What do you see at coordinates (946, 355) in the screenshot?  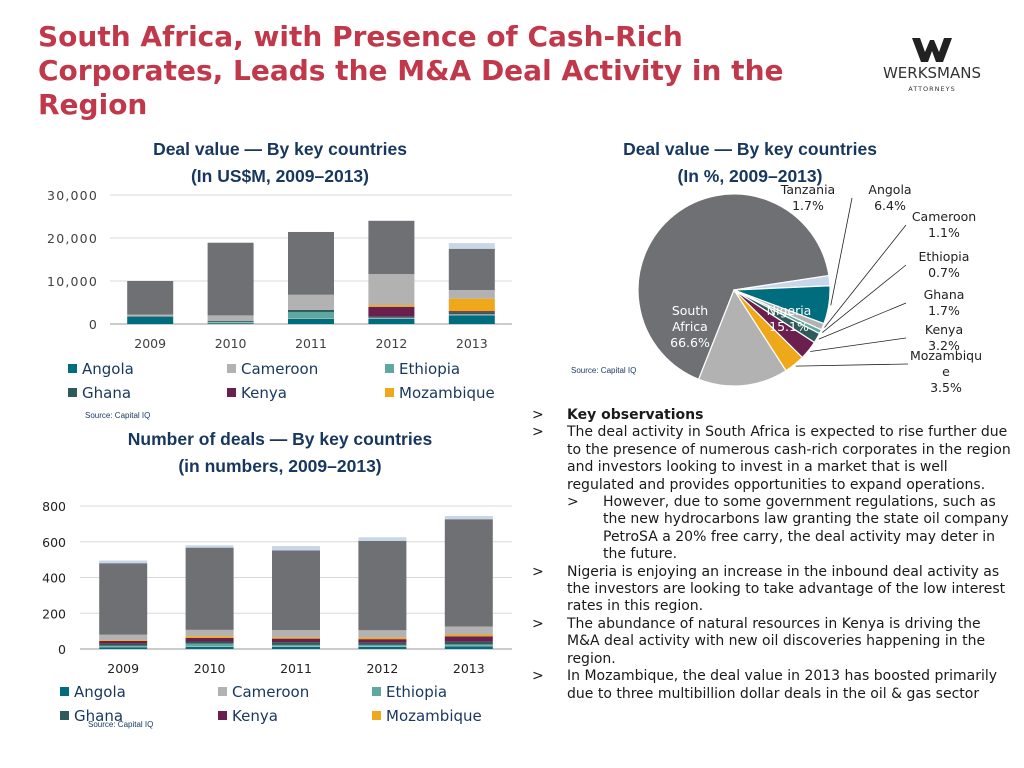 I see `pie-label-mozambique: Mozambiqu` at bounding box center [946, 355].